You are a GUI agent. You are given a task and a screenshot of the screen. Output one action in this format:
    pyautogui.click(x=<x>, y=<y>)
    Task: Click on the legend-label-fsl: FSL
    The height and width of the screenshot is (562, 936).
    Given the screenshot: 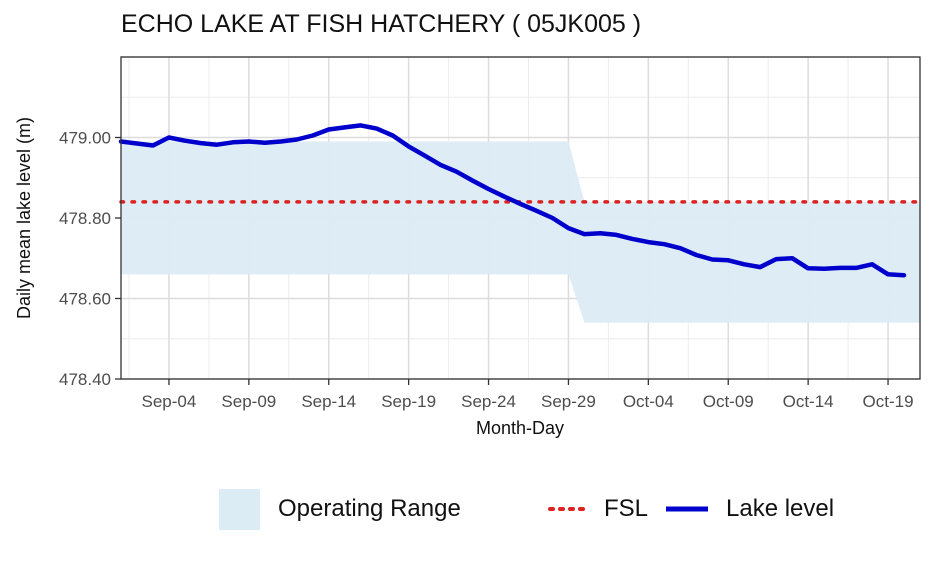 What is the action you would take?
    pyautogui.click(x=626, y=508)
    